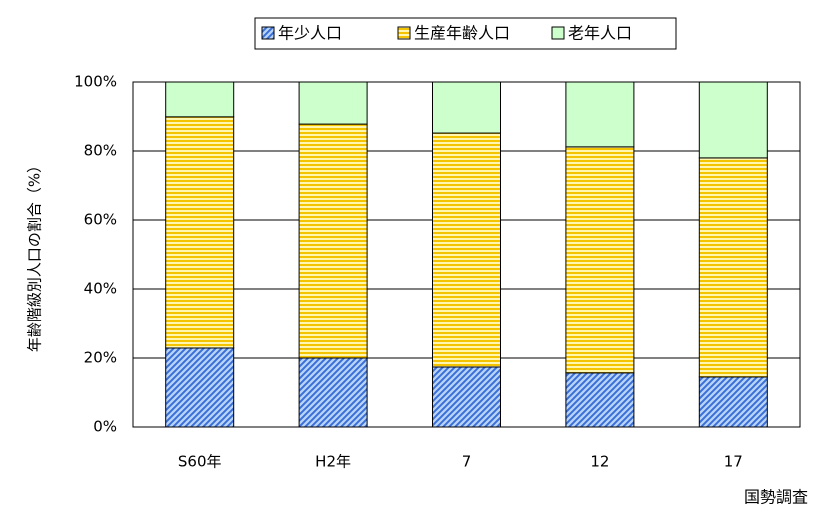  What do you see at coordinates (599, 462) in the screenshot?
I see `x-tick-label: 12` at bounding box center [599, 462].